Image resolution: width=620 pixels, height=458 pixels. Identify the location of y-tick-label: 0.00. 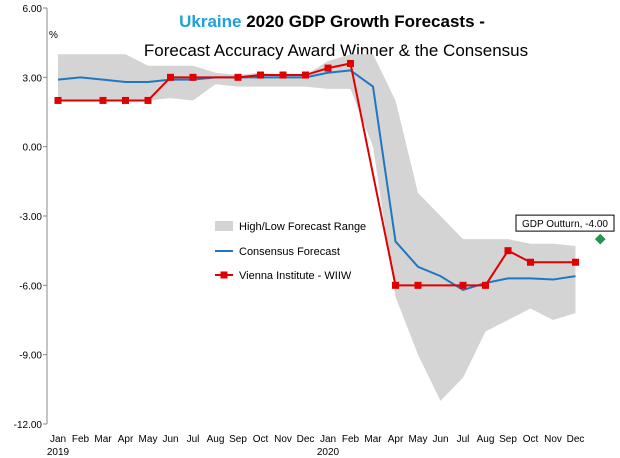
(33, 148).